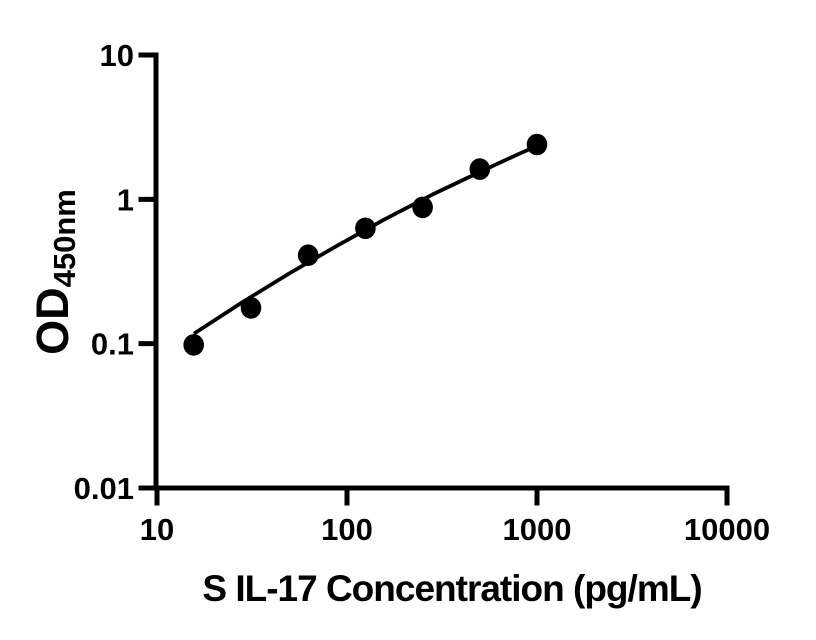  I want to click on x-axis-title: S IL-17 Concentration (pg/mL), so click(451, 588).